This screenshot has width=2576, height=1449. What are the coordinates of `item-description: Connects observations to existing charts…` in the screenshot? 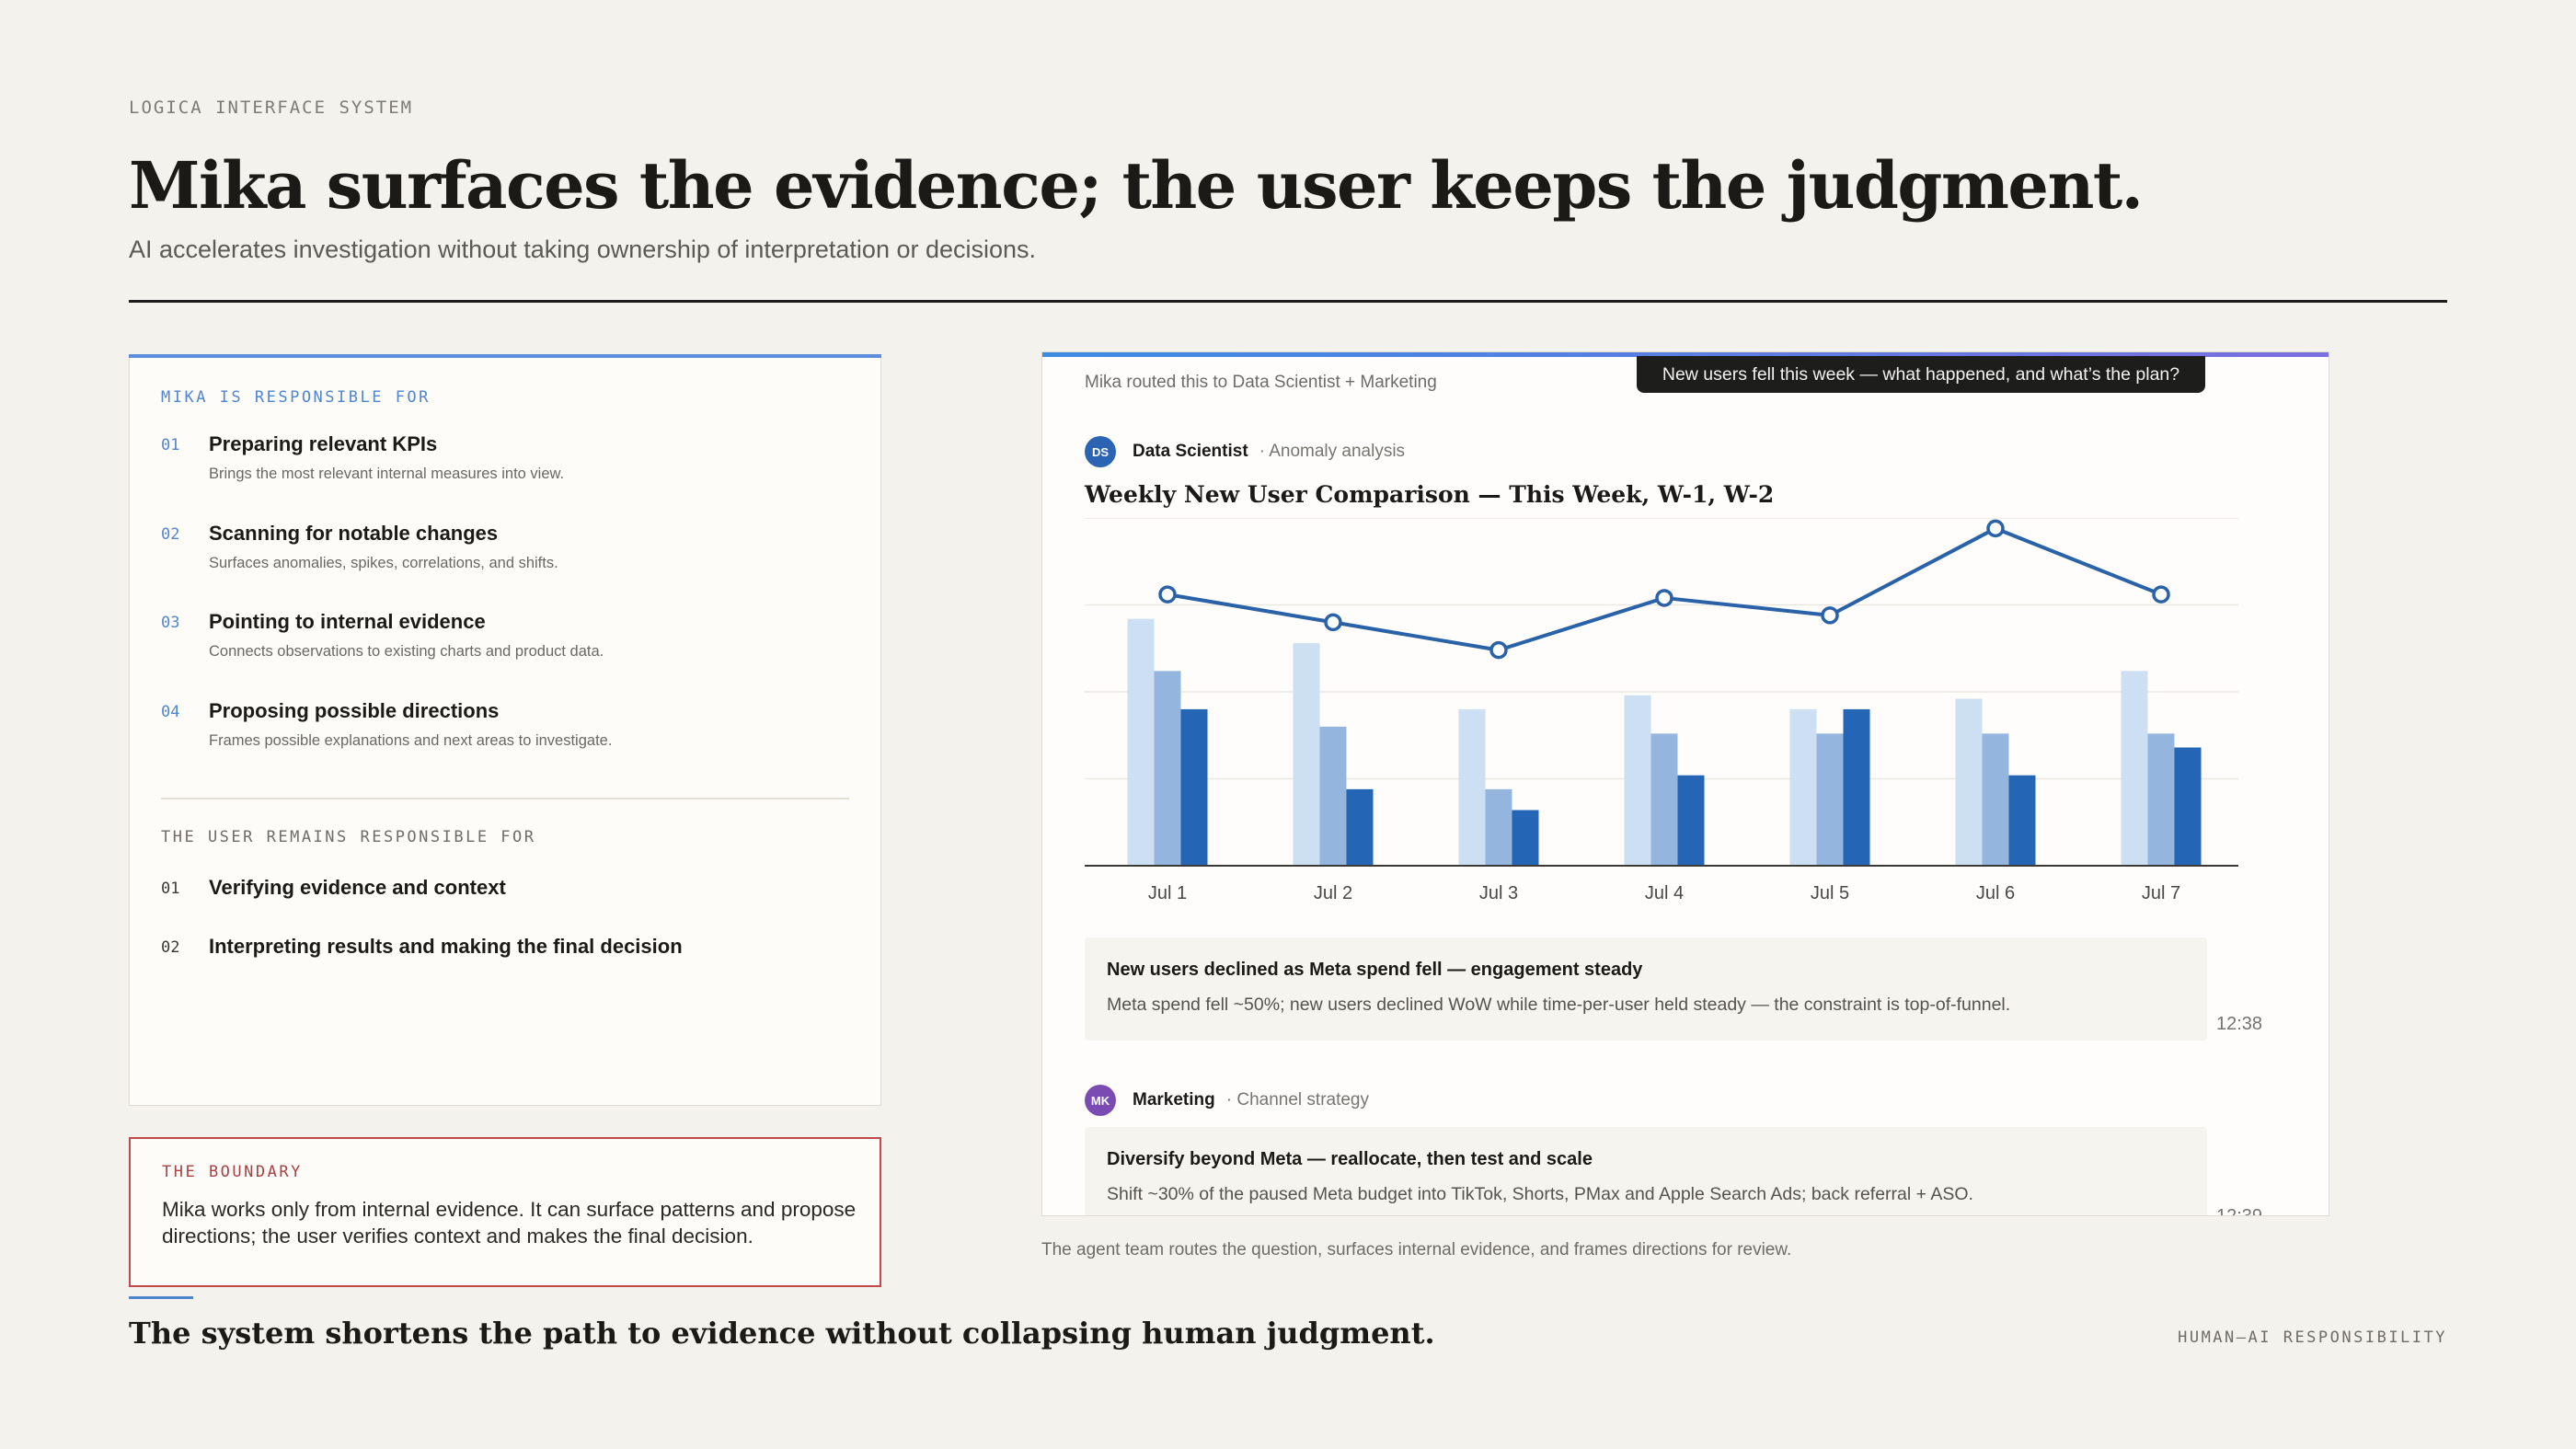 It's located at (406, 651).